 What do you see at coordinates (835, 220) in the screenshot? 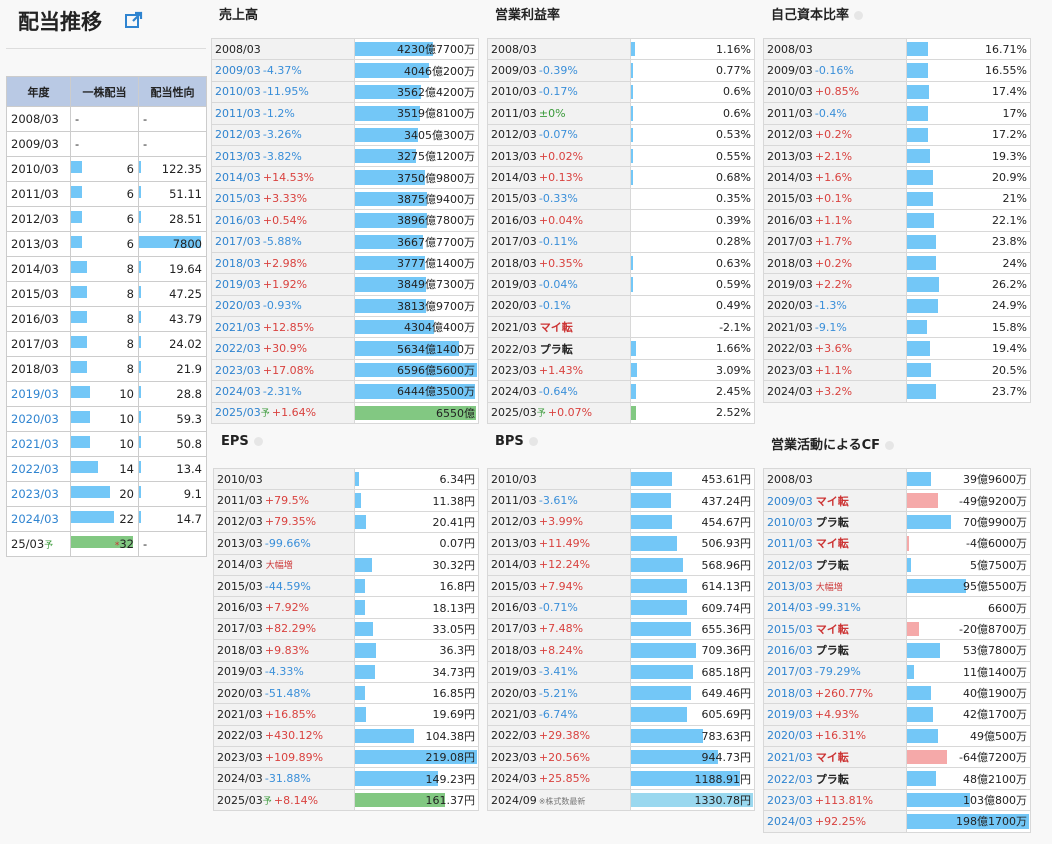
I see `year-cell: 2016/03 +1.1%` at bounding box center [835, 220].